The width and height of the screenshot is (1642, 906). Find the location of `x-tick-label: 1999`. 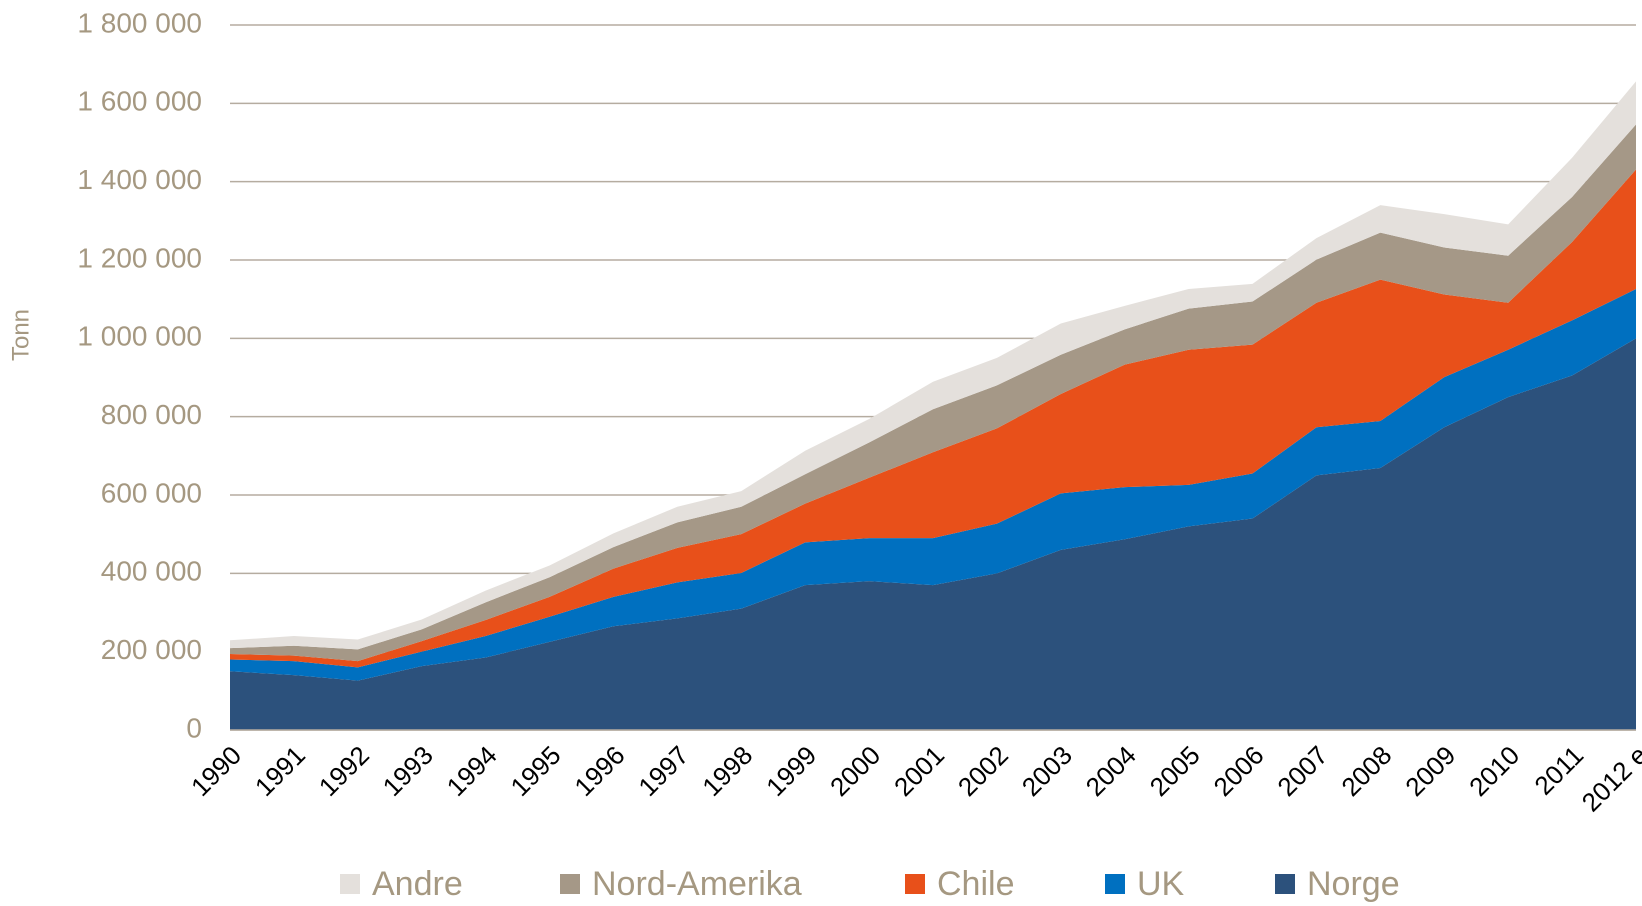

x-tick-label: 1999 is located at coordinates (791, 771).